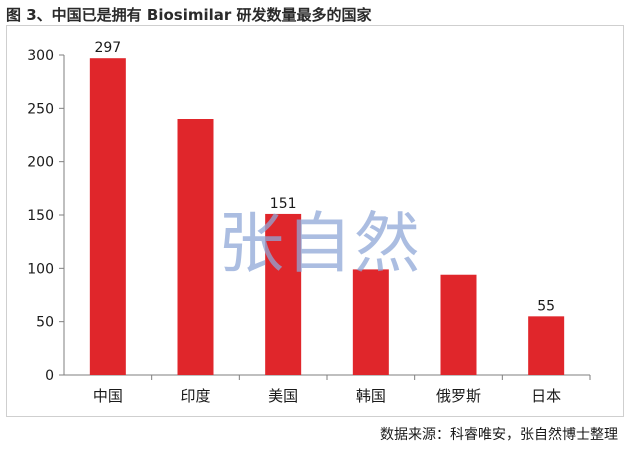  I want to click on y-tick-label: 100, so click(40, 269).